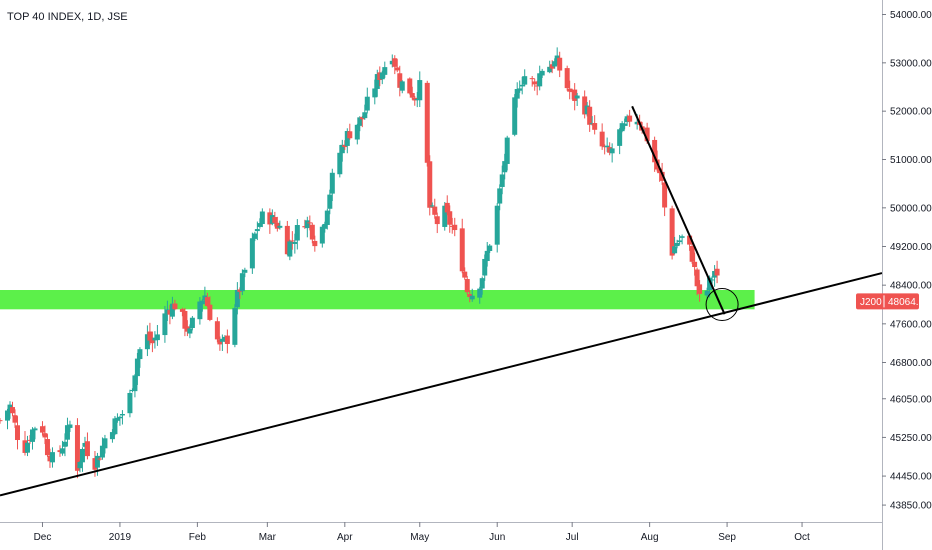  Describe the element at coordinates (911, 438) in the screenshot. I see `y-tick-label: 45250.00` at that location.